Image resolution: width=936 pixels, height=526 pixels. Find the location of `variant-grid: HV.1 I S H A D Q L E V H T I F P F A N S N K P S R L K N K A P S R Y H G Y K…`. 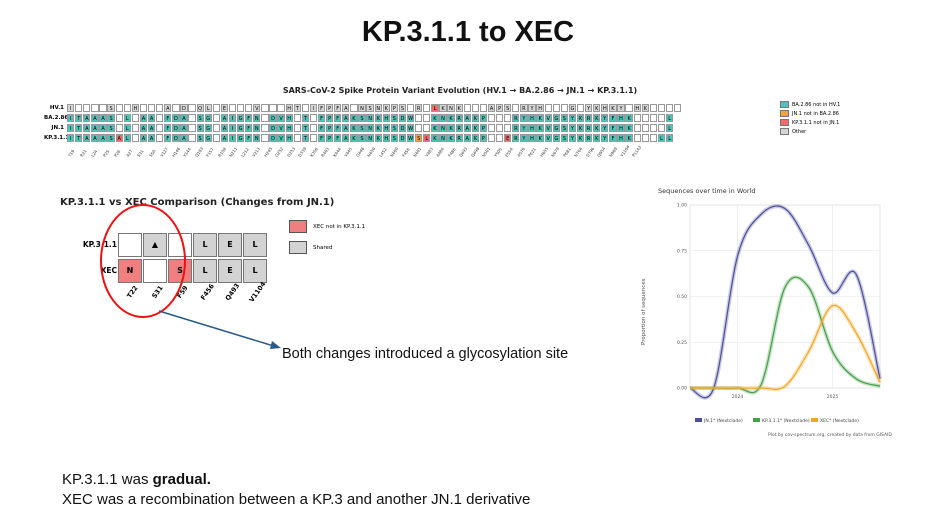

variant-grid: HV.1 I S H A D Q L E V H T I F P F A N S N K P S R L K N K A P S R Y H G Y K… is located at coordinates (363, 124).